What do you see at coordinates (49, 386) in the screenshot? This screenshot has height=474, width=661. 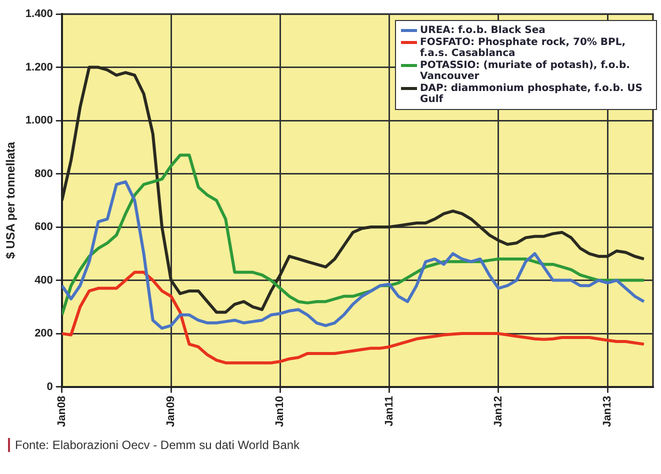 I see `y-tick-label: 0` at bounding box center [49, 386].